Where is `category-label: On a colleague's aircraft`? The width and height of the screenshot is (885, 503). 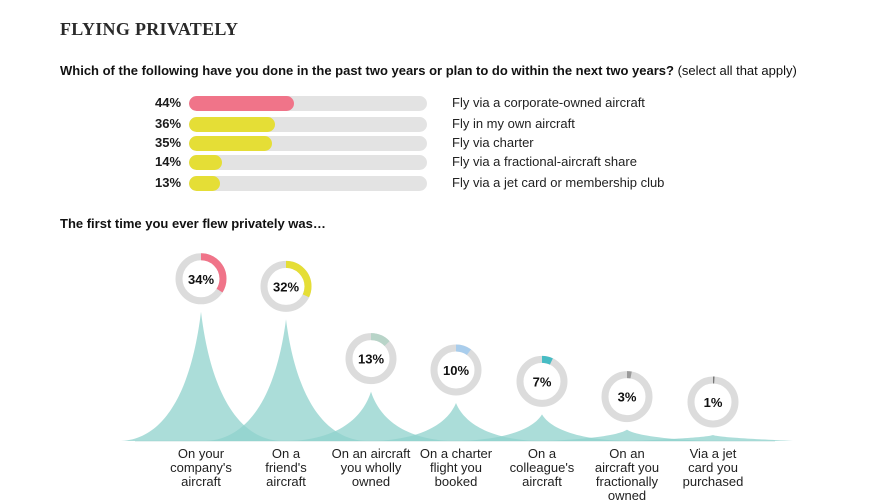 category-label: On a colleague's aircraft is located at coordinates (542, 468).